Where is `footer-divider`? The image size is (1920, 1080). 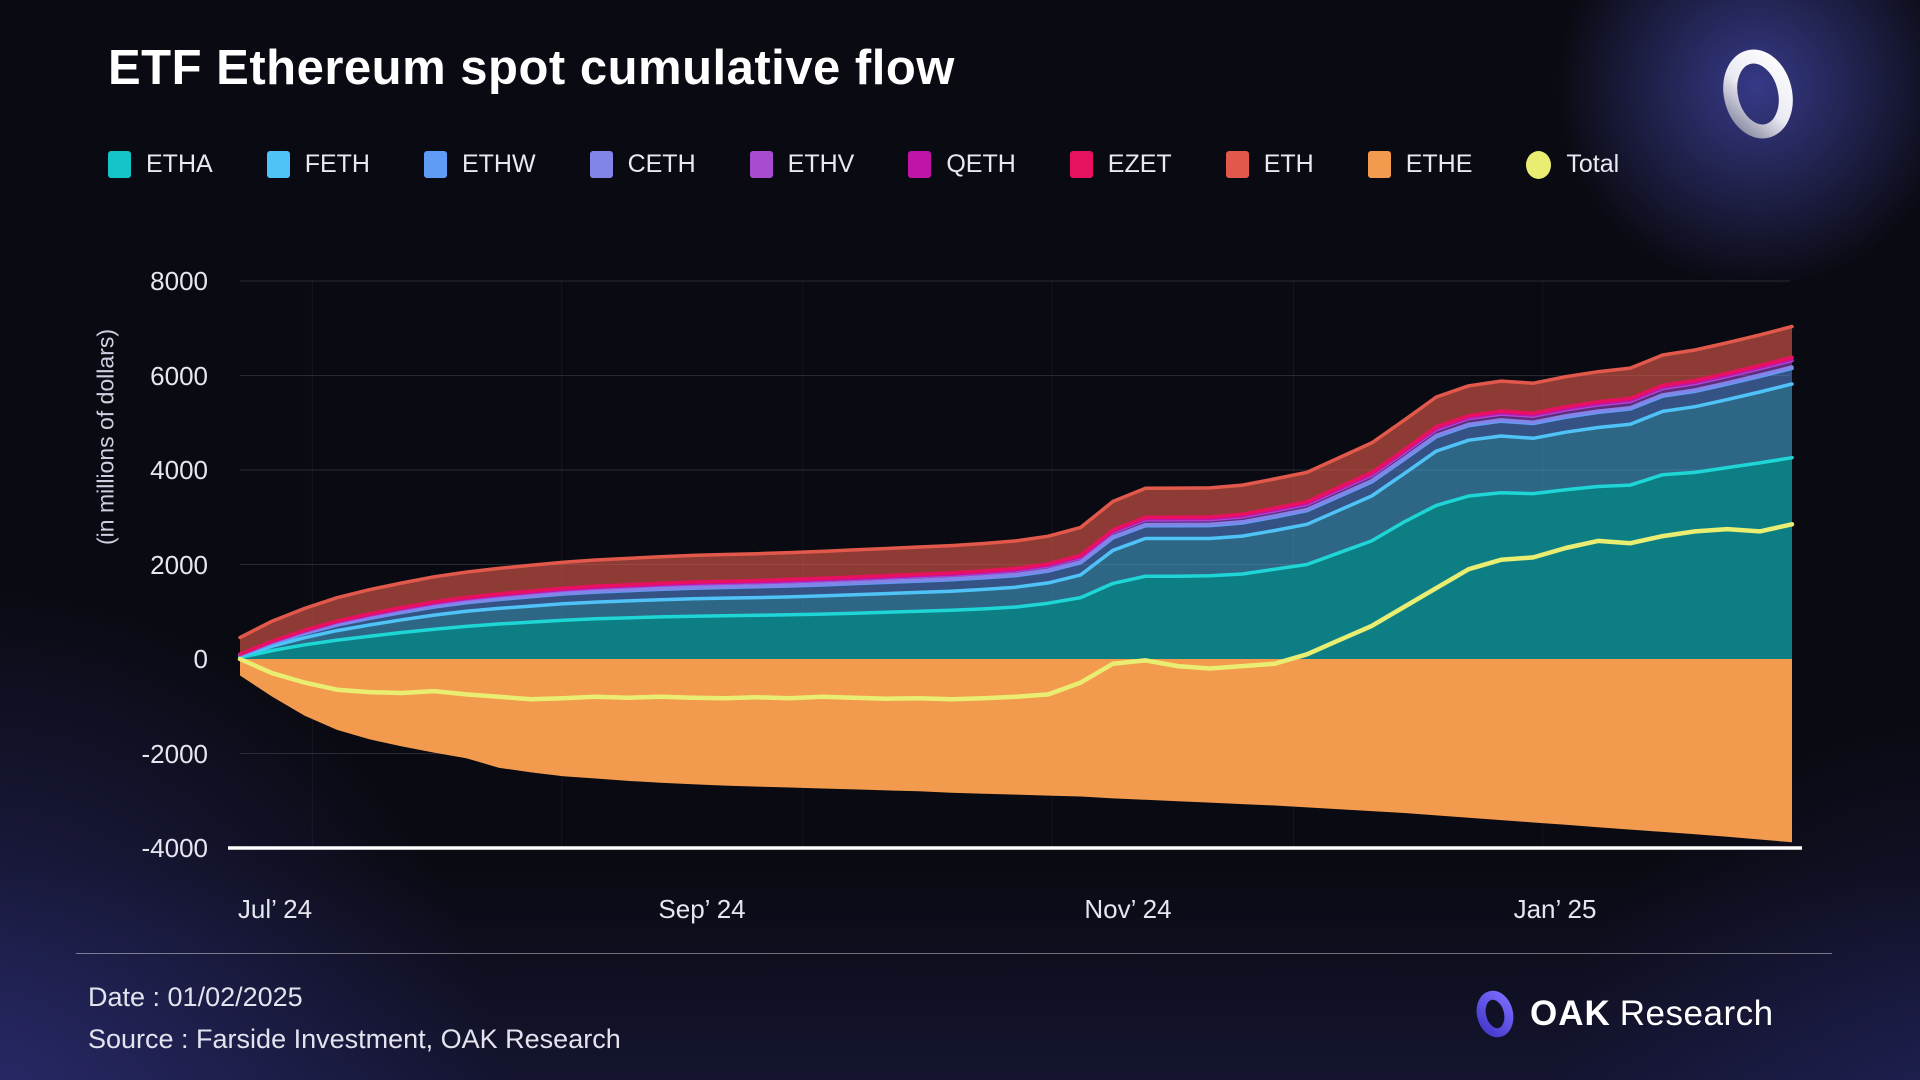 footer-divider is located at coordinates (954, 953).